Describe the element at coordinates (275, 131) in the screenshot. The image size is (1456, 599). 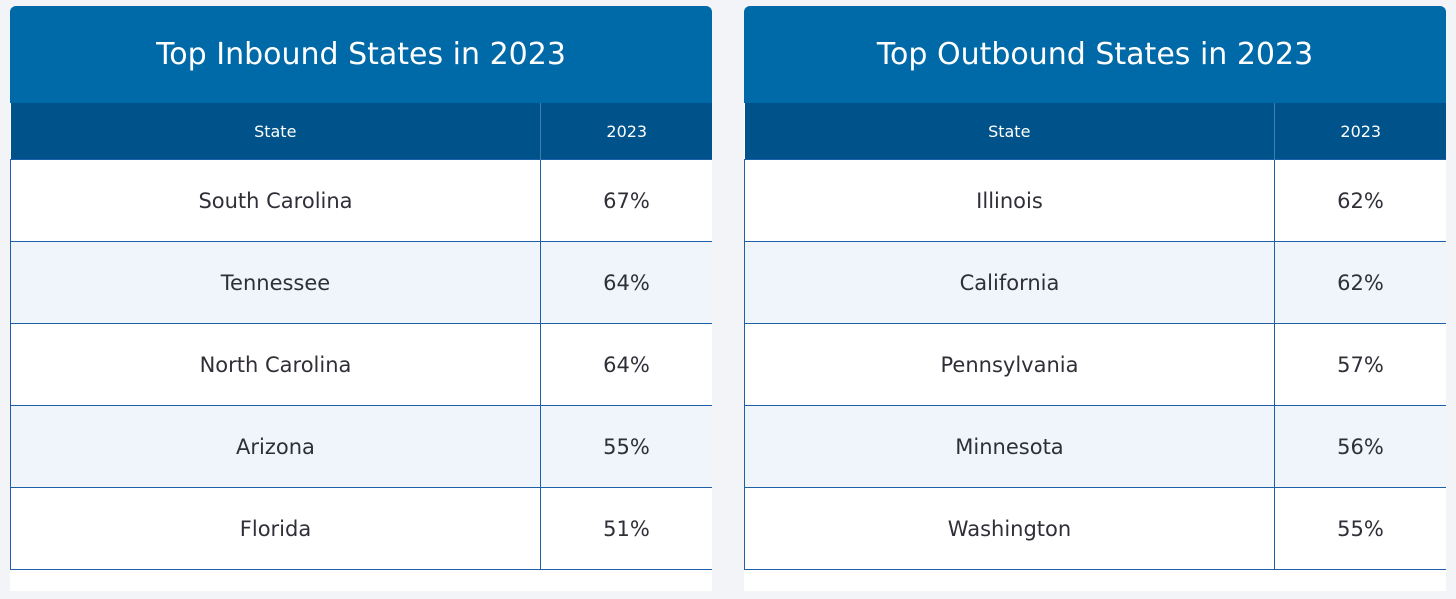
I see `inbound-state-header: State` at that location.